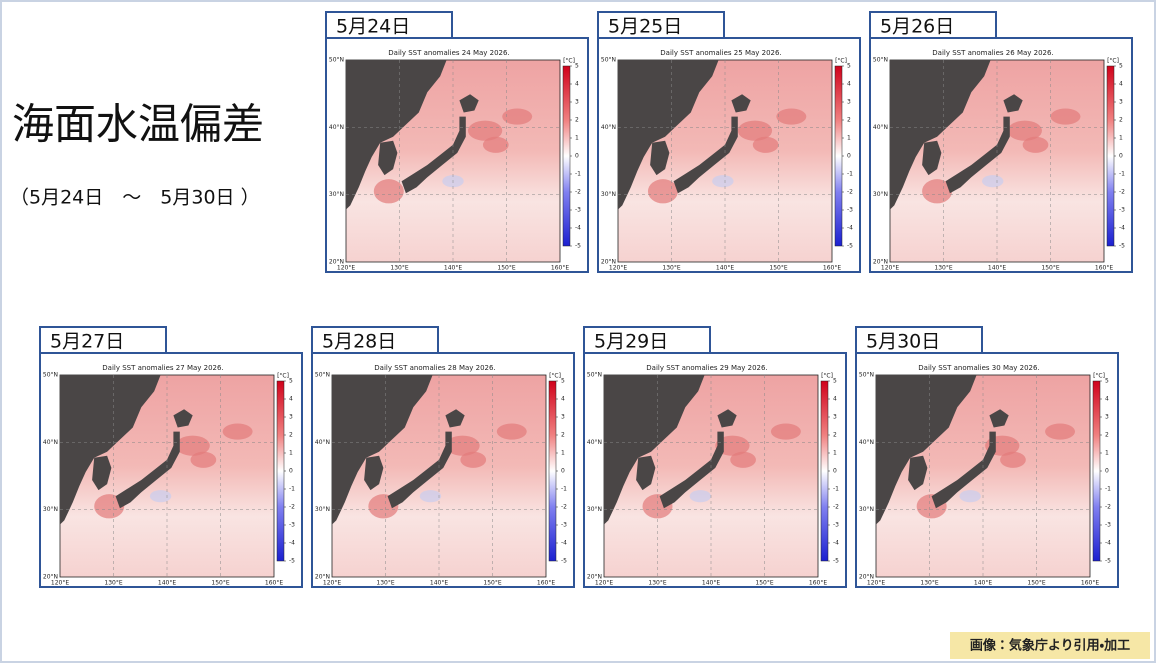 This screenshot has height=663, width=1156. What do you see at coordinates (359, 342) in the screenshot?
I see `panel-date: 5月28日` at bounding box center [359, 342].